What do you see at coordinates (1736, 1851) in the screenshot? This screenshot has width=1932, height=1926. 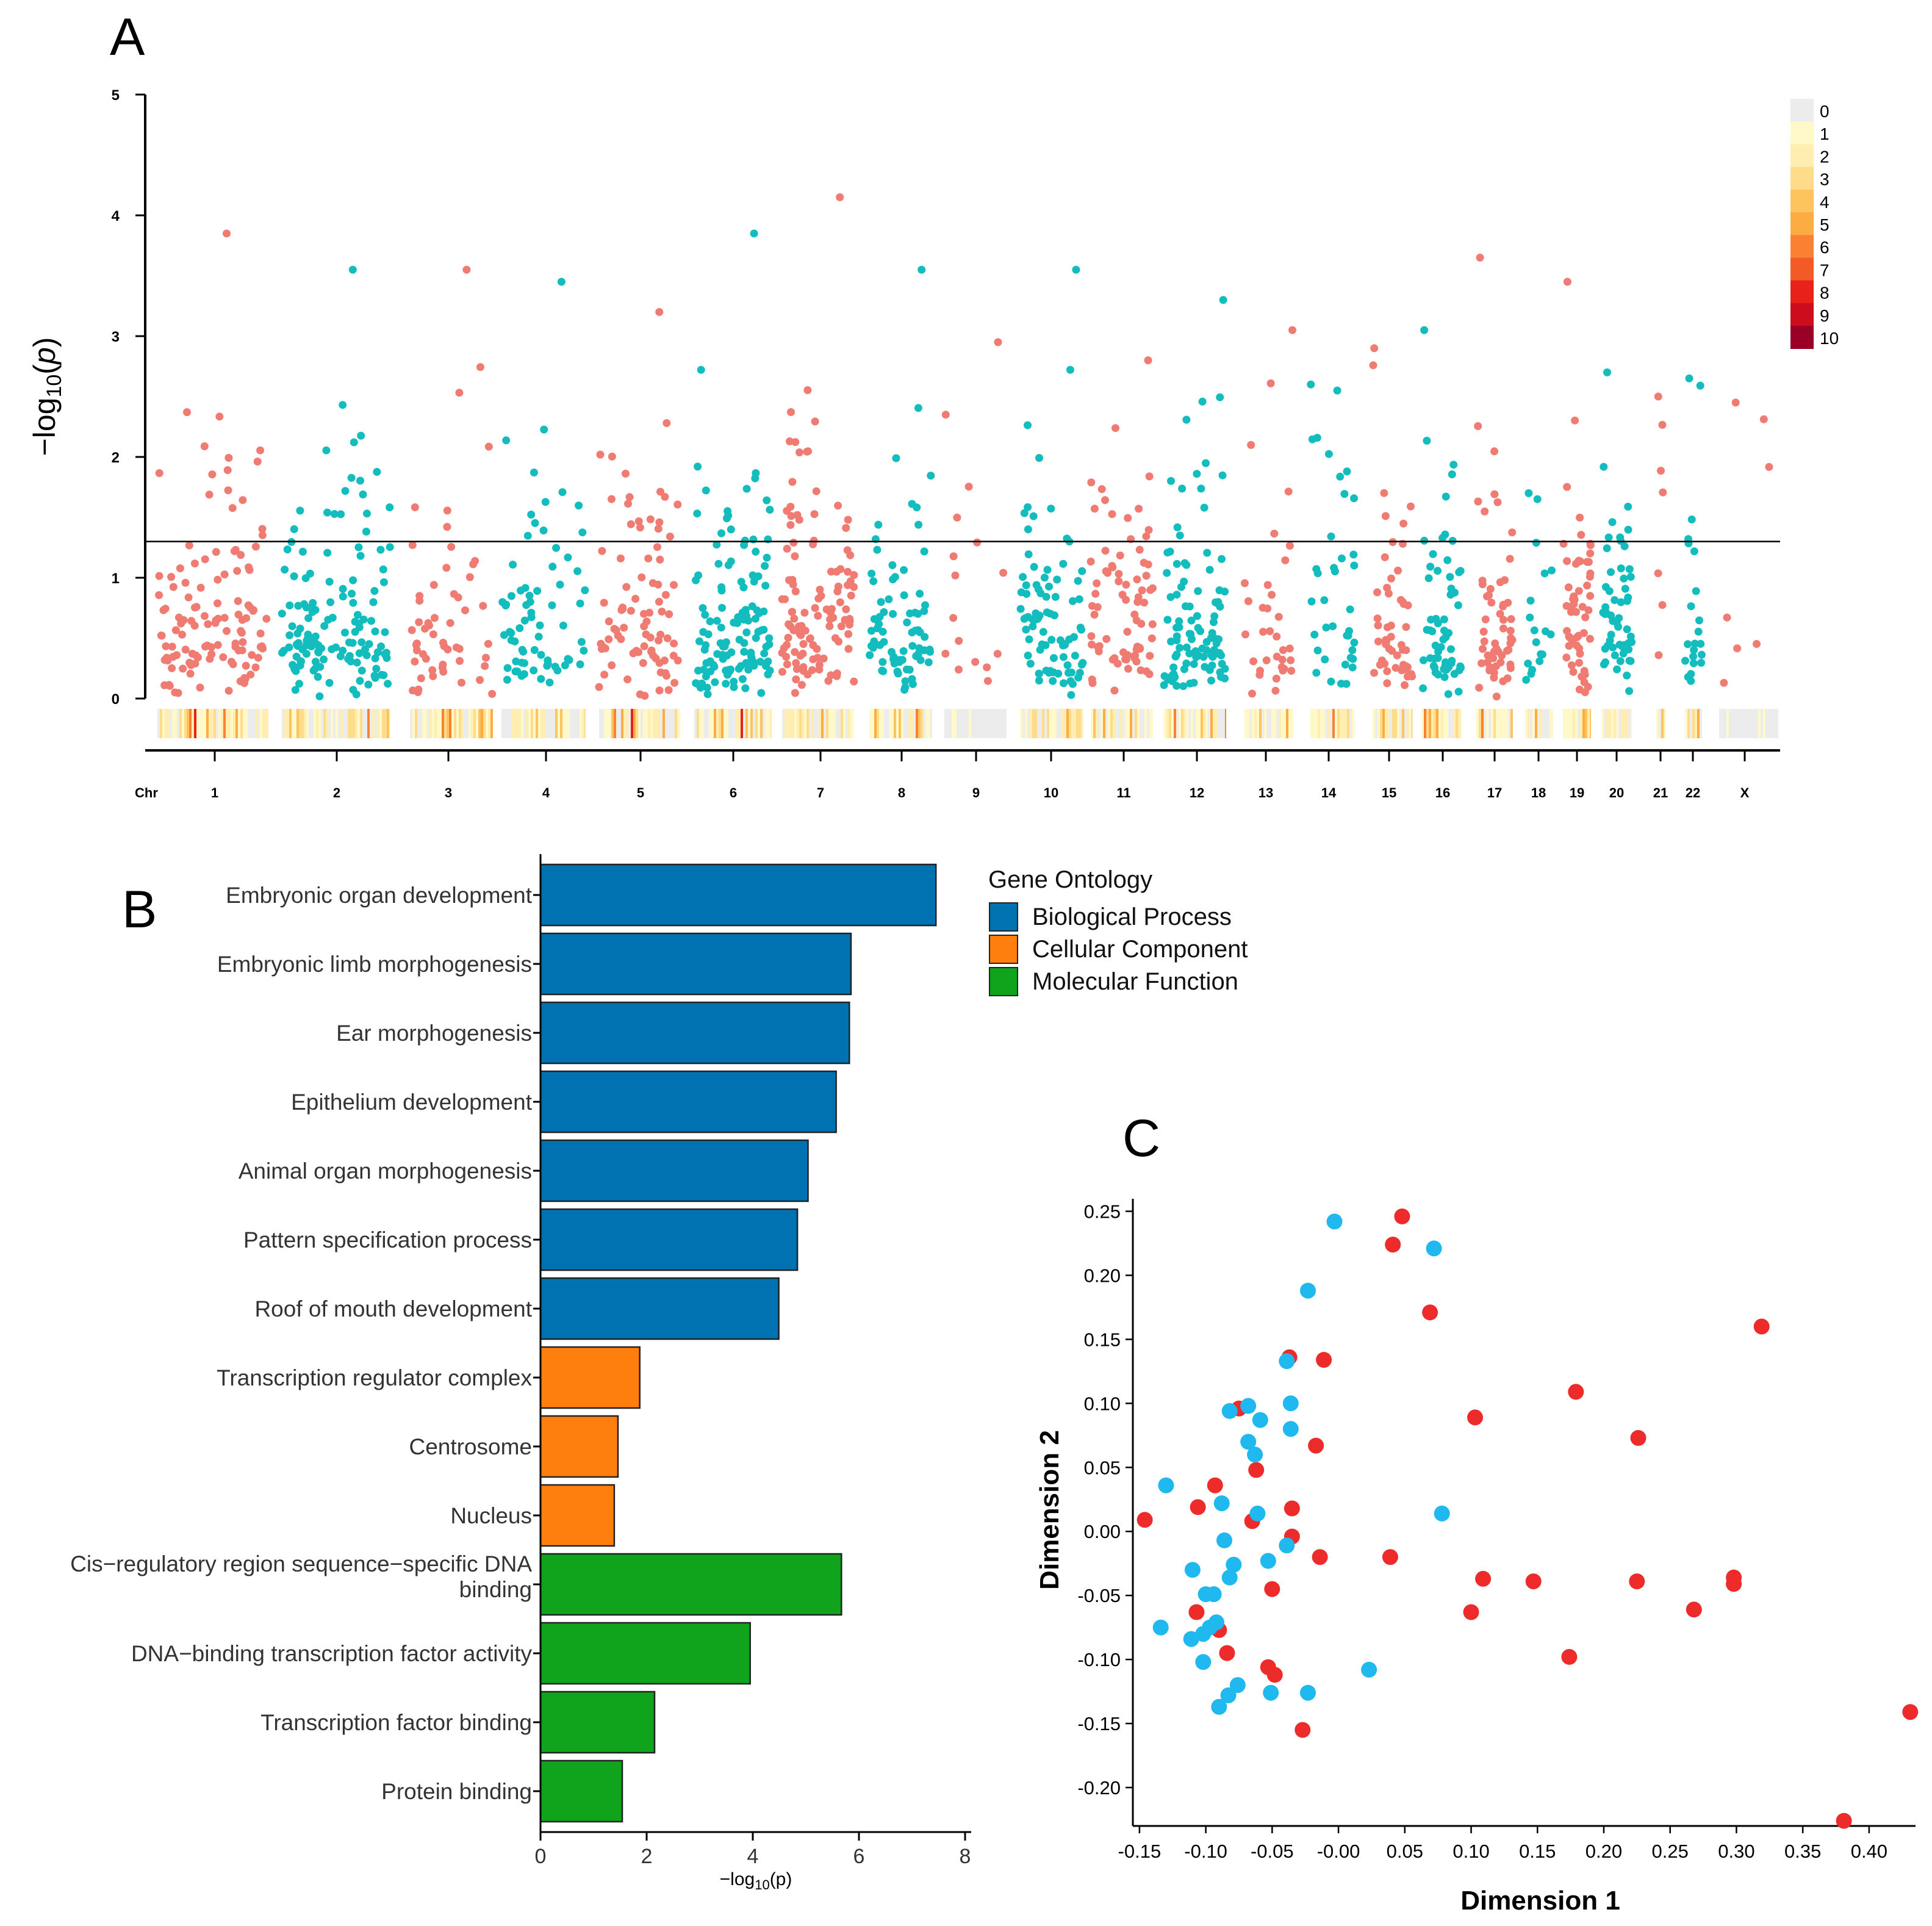 I see `x-tick-label: 0.30` at bounding box center [1736, 1851].